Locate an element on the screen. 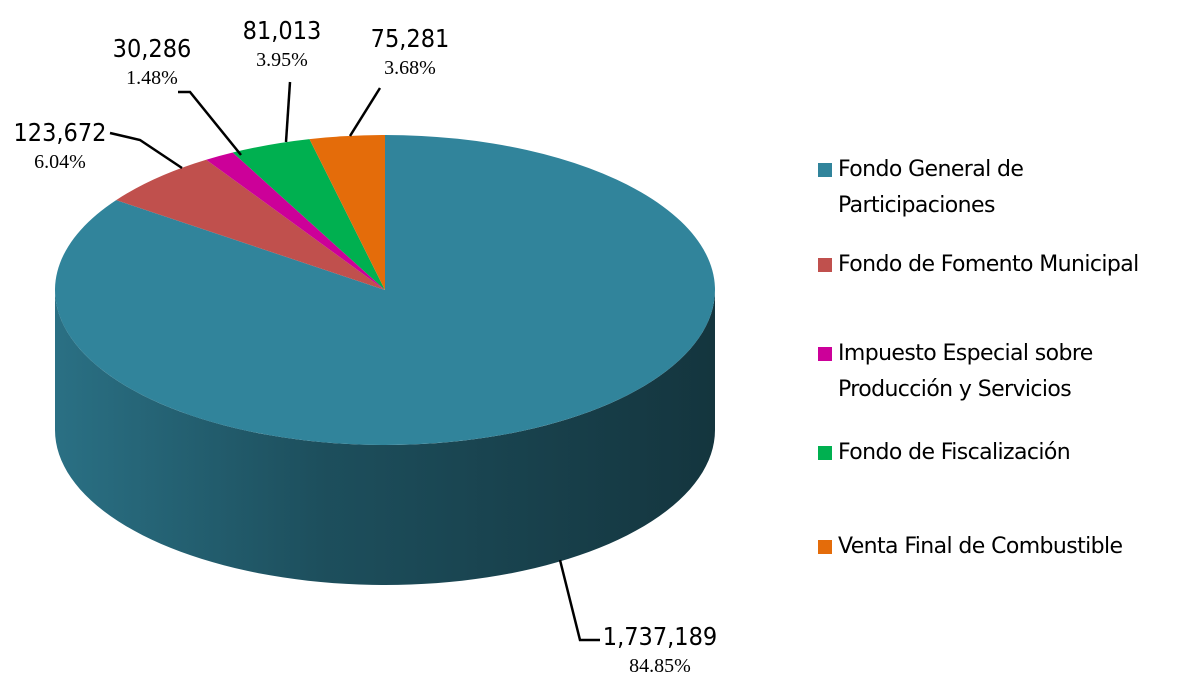 This screenshot has height=679, width=1193. legend-item: Fondo de Fomento Municipal is located at coordinates (978, 265).